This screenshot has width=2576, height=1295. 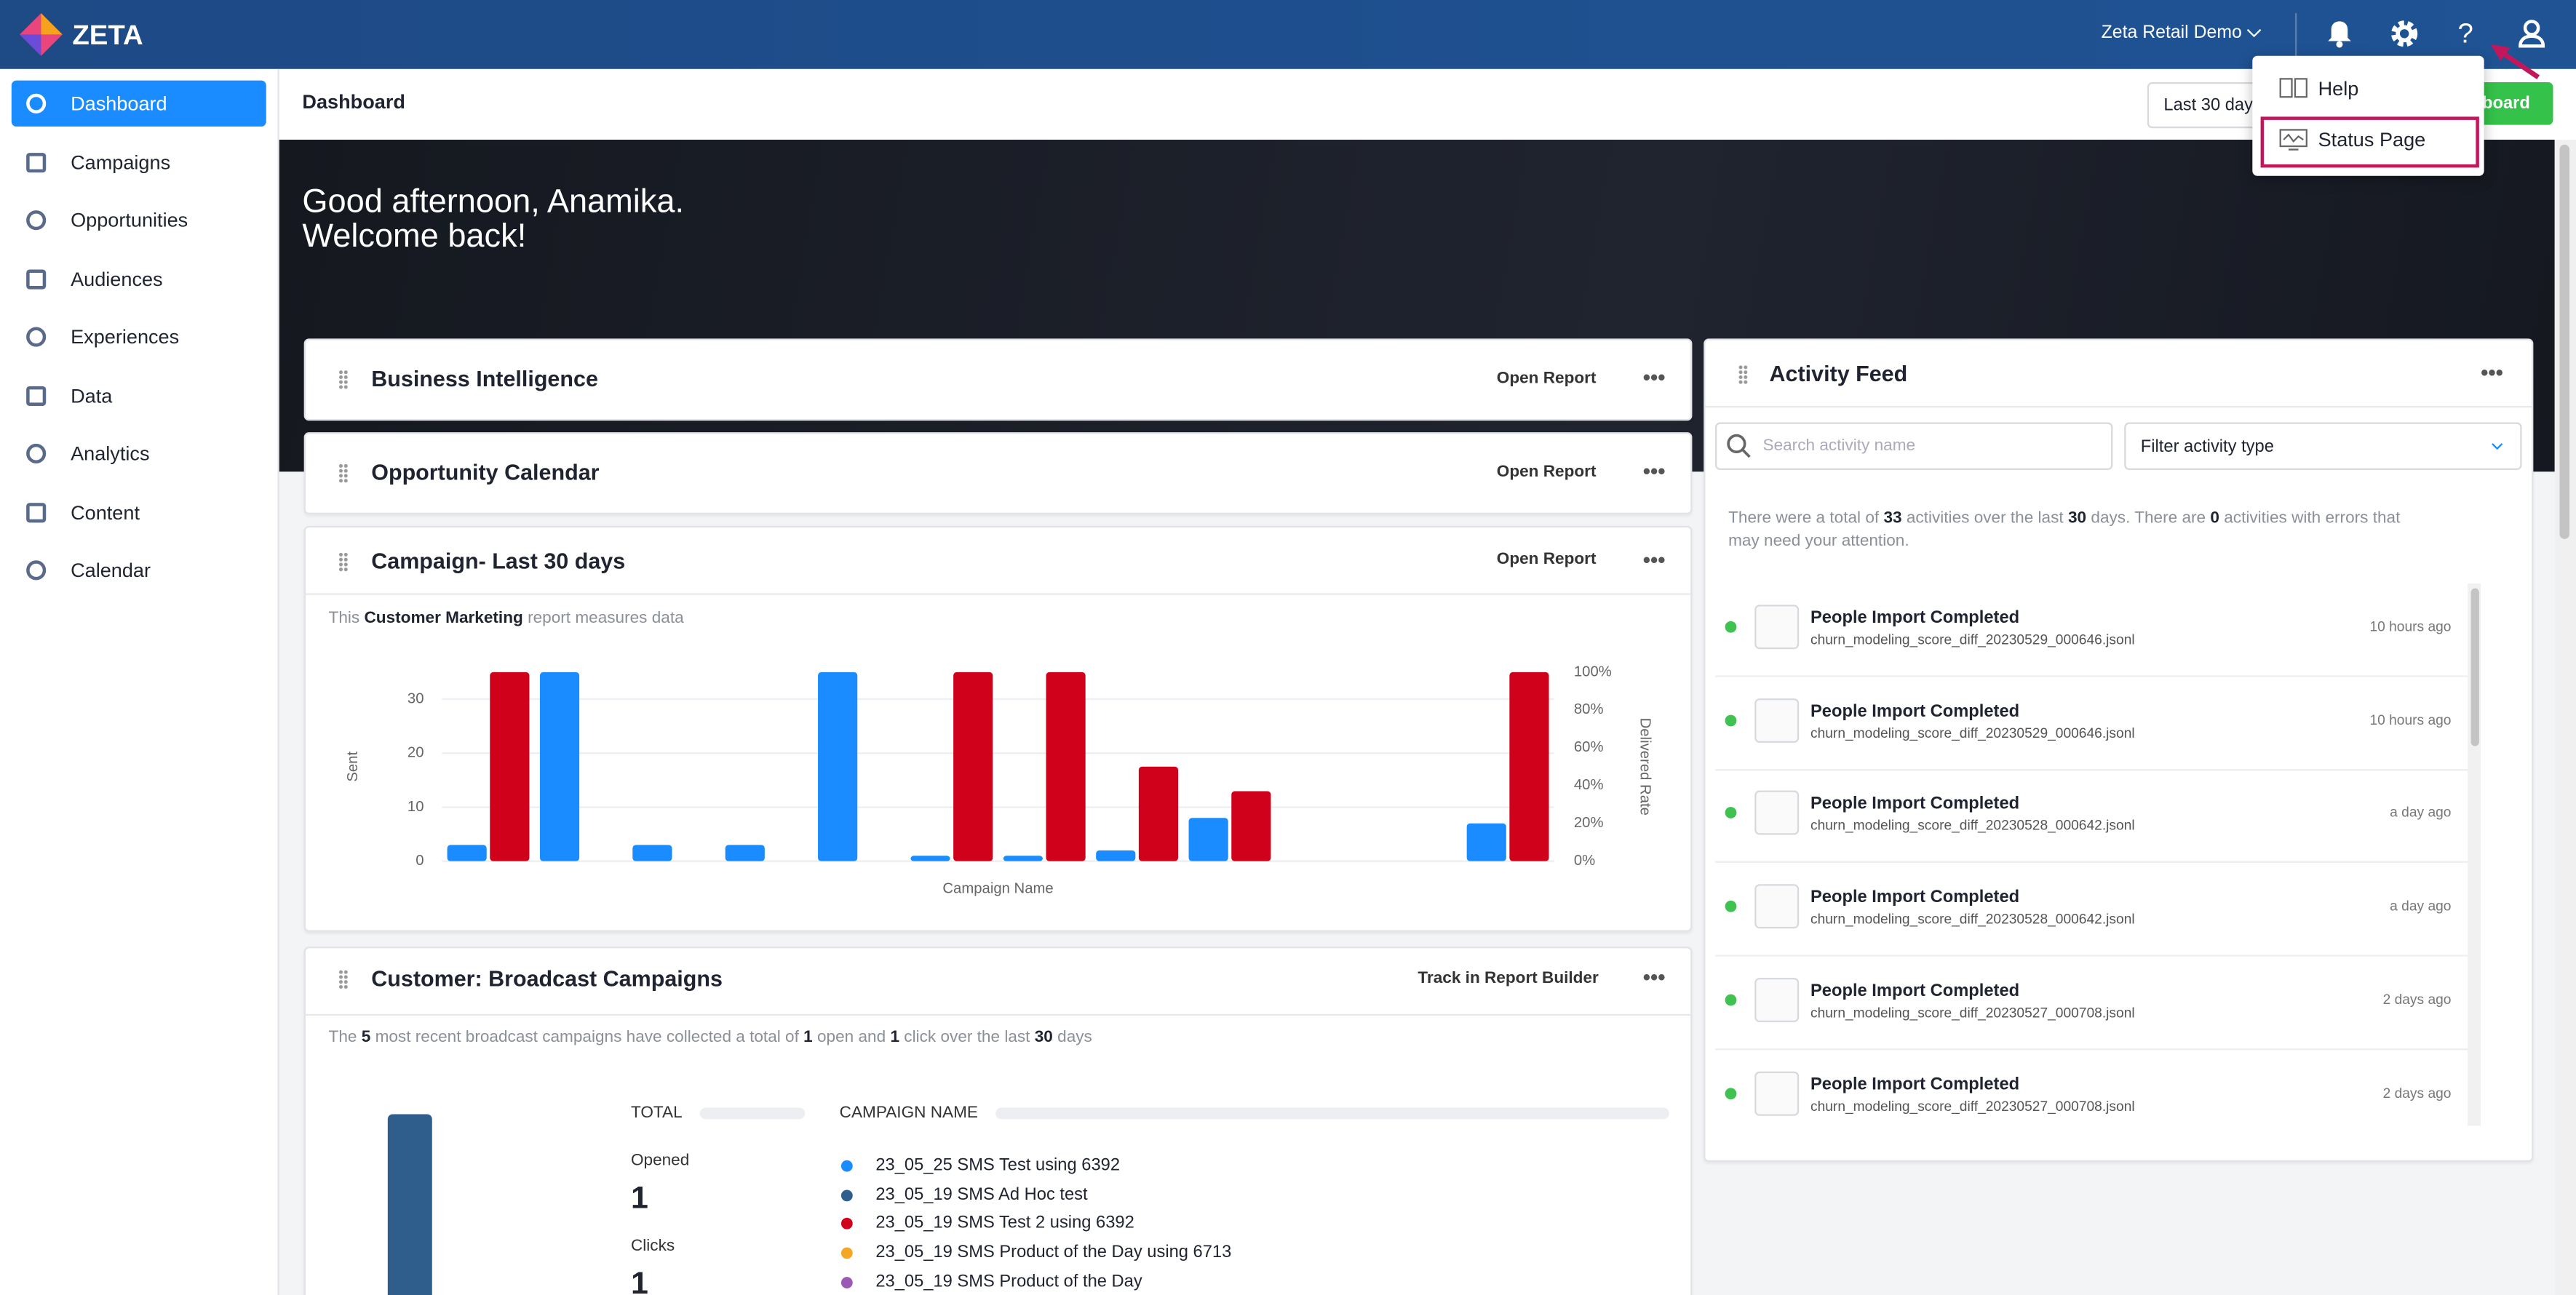 What do you see at coordinates (129, 220) in the screenshot?
I see `nav-item: Opportunities` at bounding box center [129, 220].